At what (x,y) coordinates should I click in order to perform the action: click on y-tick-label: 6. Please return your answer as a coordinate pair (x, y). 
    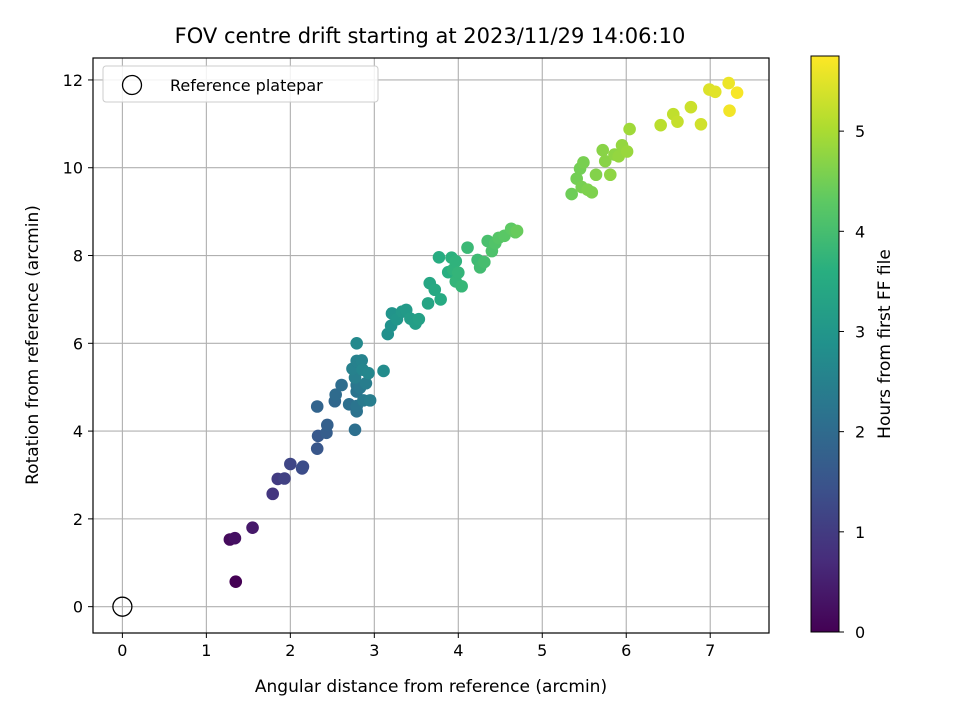
    Looking at the image, I should click on (78, 343).